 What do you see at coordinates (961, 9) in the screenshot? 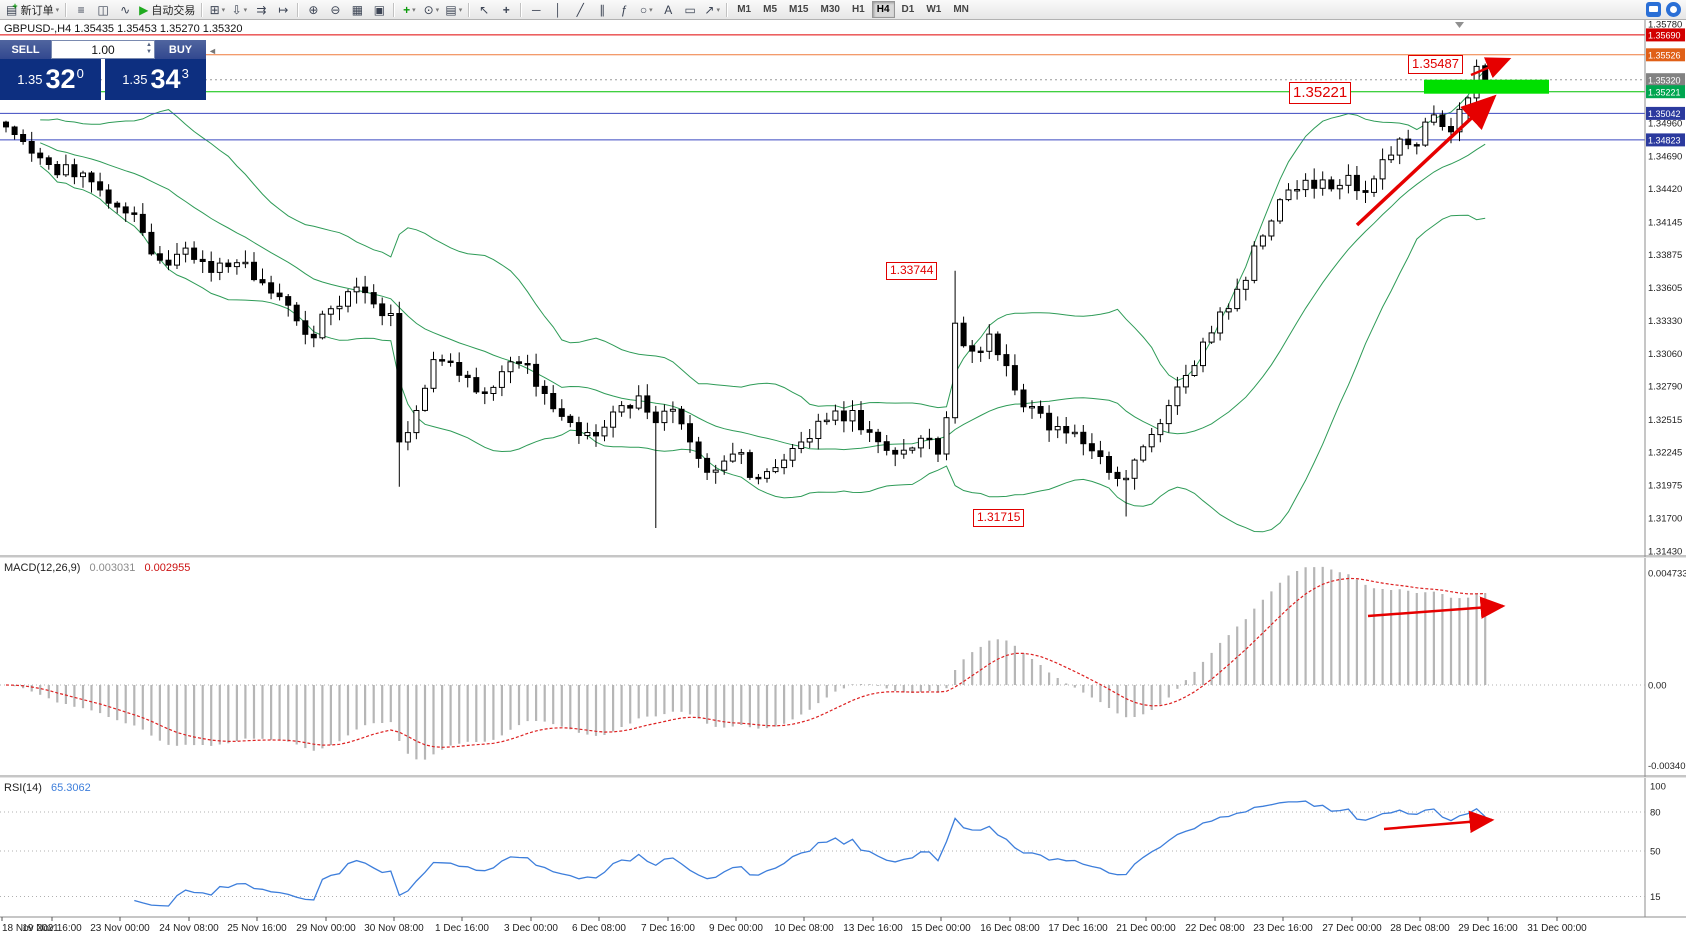
I see `timeframe-mn-button: MN` at bounding box center [961, 9].